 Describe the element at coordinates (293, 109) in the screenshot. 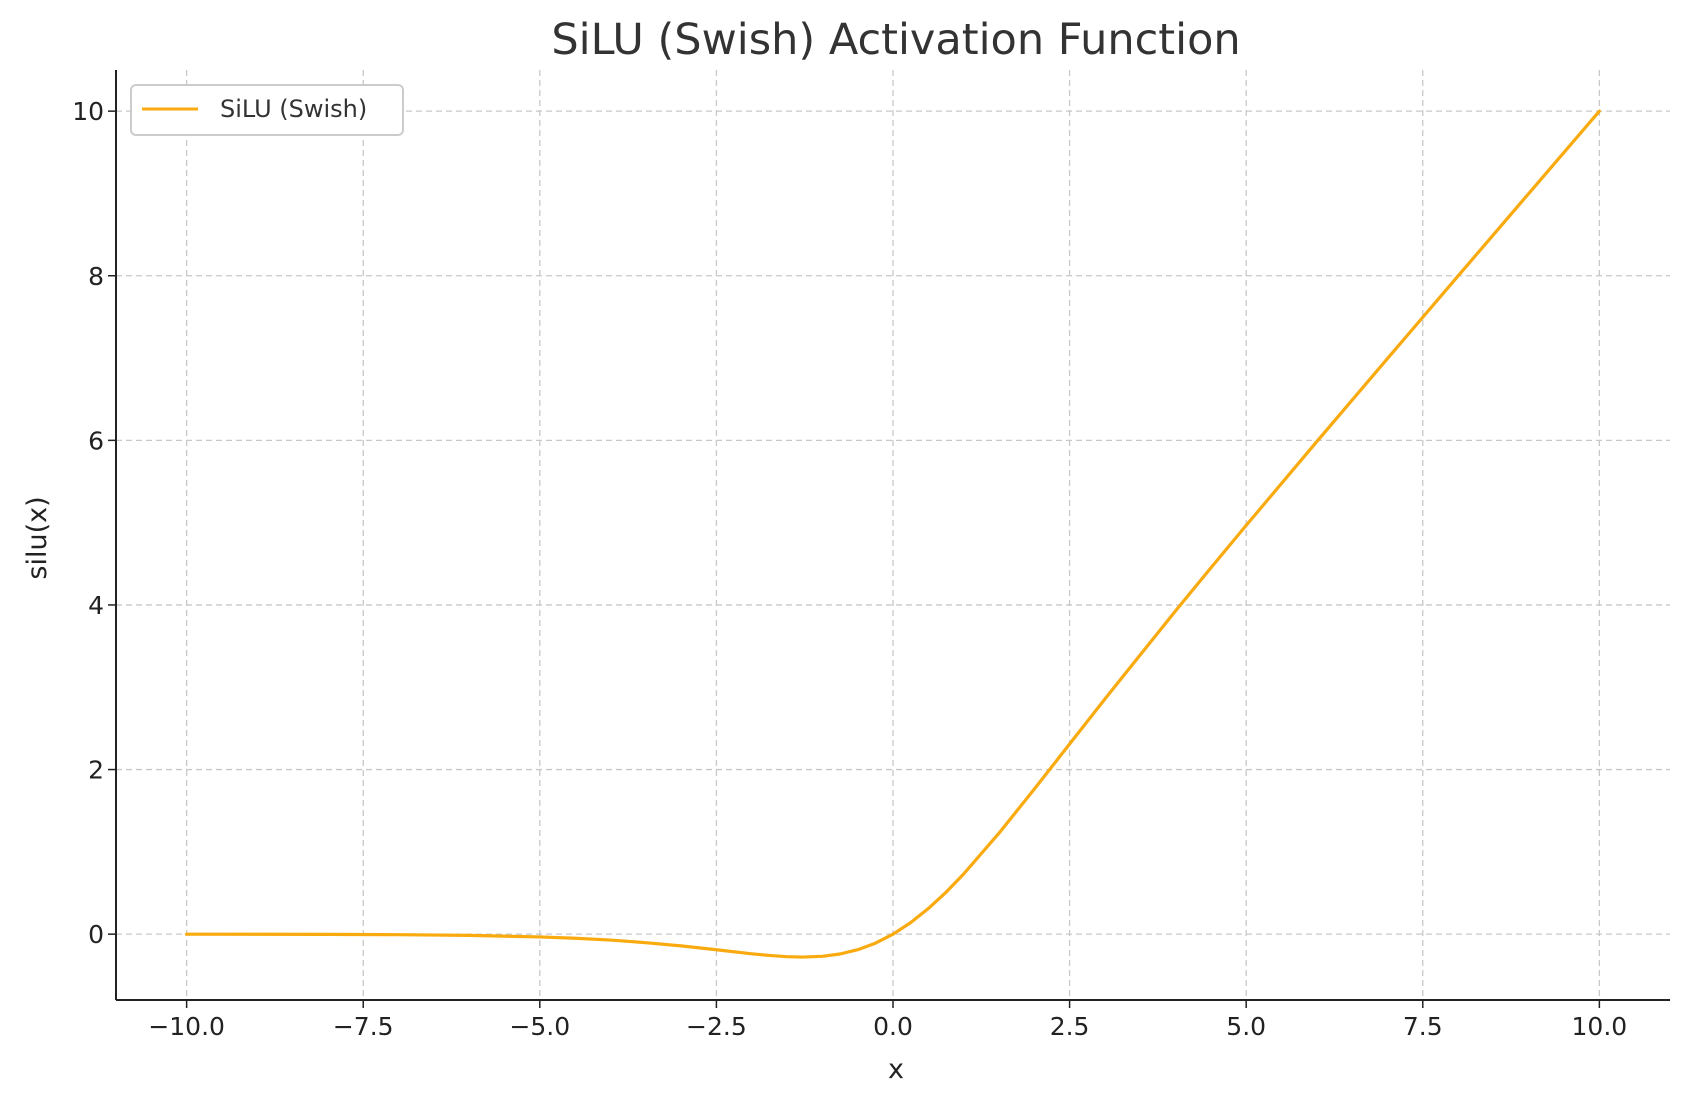

I see `legend-entry-silu: SiLU (Swish)` at that location.